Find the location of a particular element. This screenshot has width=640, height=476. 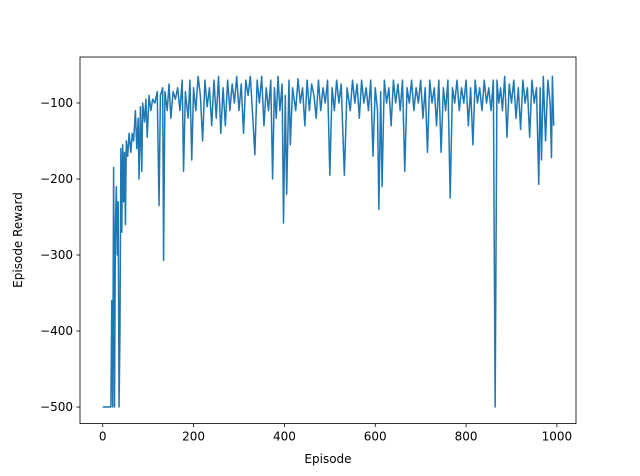

y-axis-label: Episode Reward is located at coordinates (18, 240).